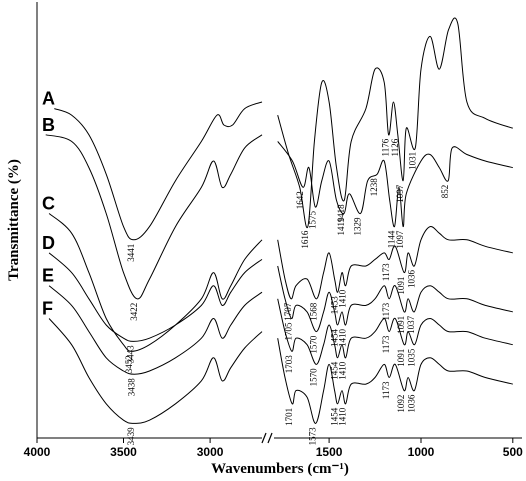 The height and width of the screenshot is (481, 526). What do you see at coordinates (210, 452) in the screenshot?
I see `x-tick-label-3000: 3000` at bounding box center [210, 452].